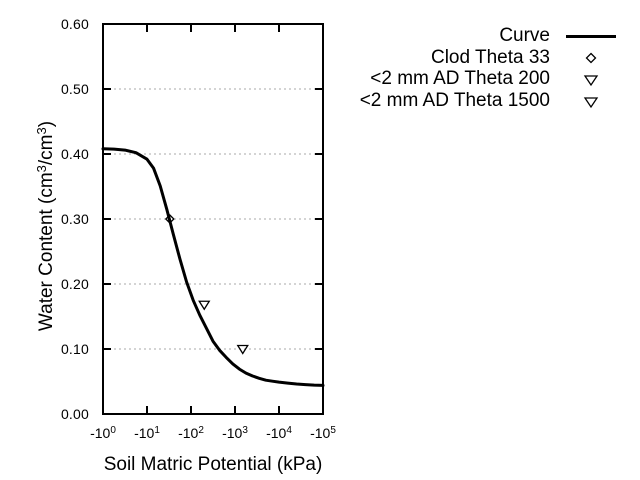  I want to click on x-tick-label: -103, so click(235, 431).